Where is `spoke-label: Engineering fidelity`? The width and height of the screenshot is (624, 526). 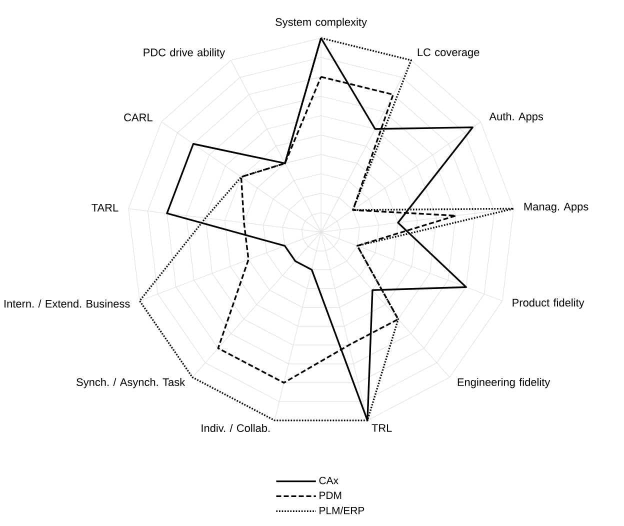
spoke-label: Engineering fidelity is located at coordinates (504, 383).